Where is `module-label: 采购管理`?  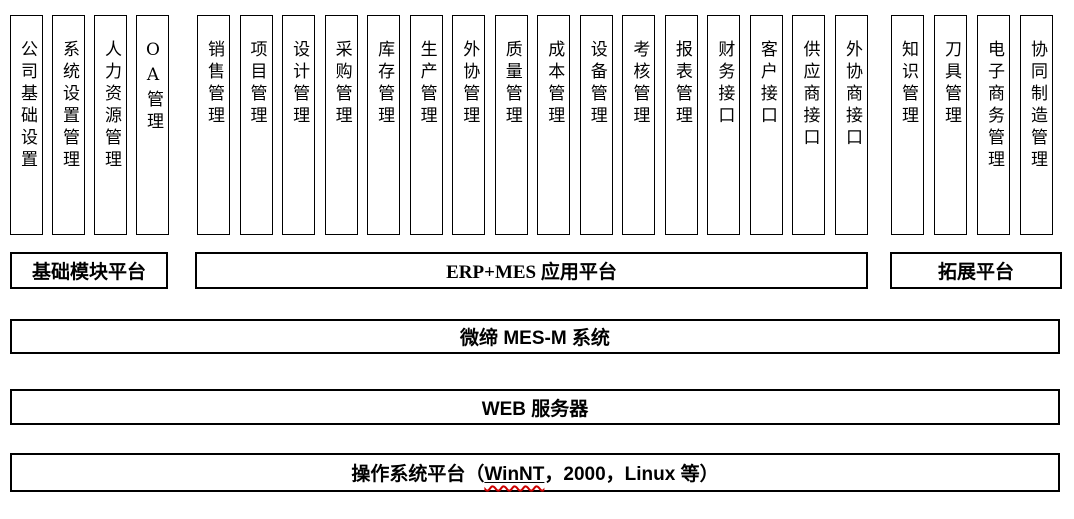 module-label: 采购管理 is located at coordinates (341, 84).